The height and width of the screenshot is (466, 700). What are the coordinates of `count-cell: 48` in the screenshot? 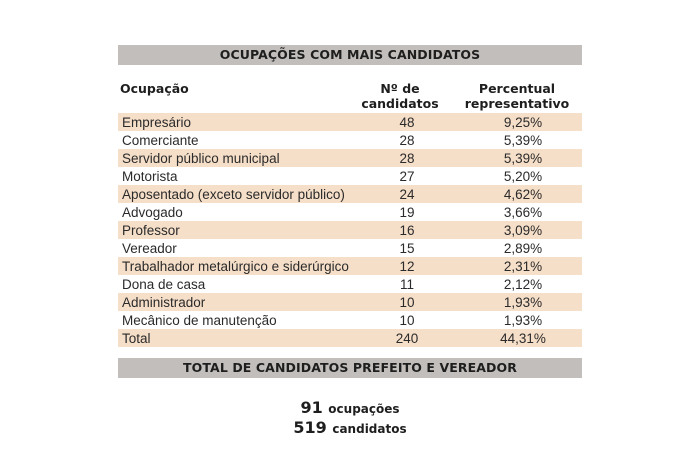 It's located at (407, 122).